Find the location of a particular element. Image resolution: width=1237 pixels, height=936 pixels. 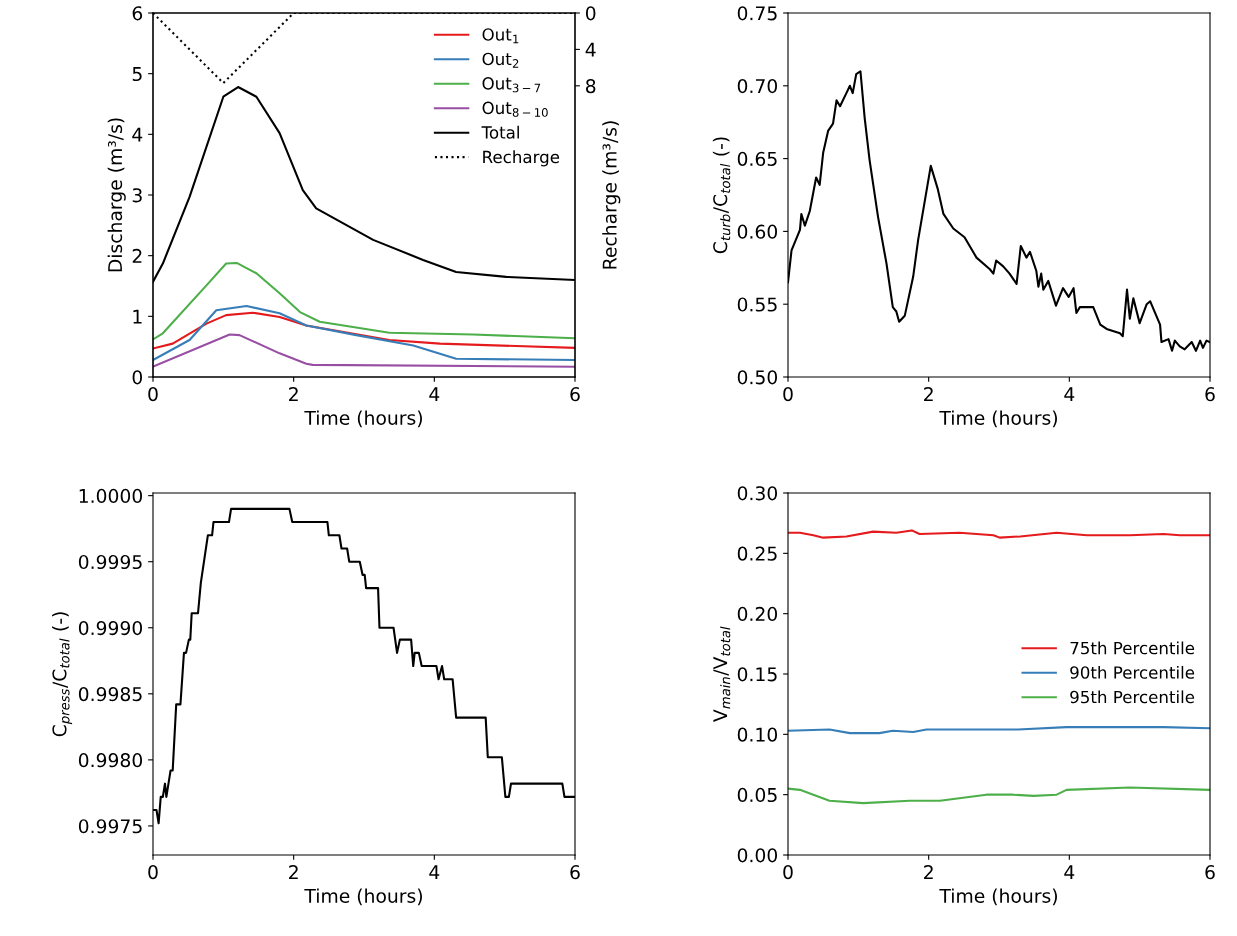

y2-tick-label: 4 is located at coordinates (590, 49).